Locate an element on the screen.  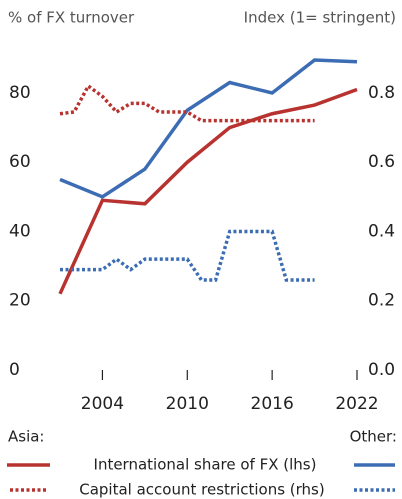
y-axis-label: % of FX turnover is located at coordinates (71, 18).